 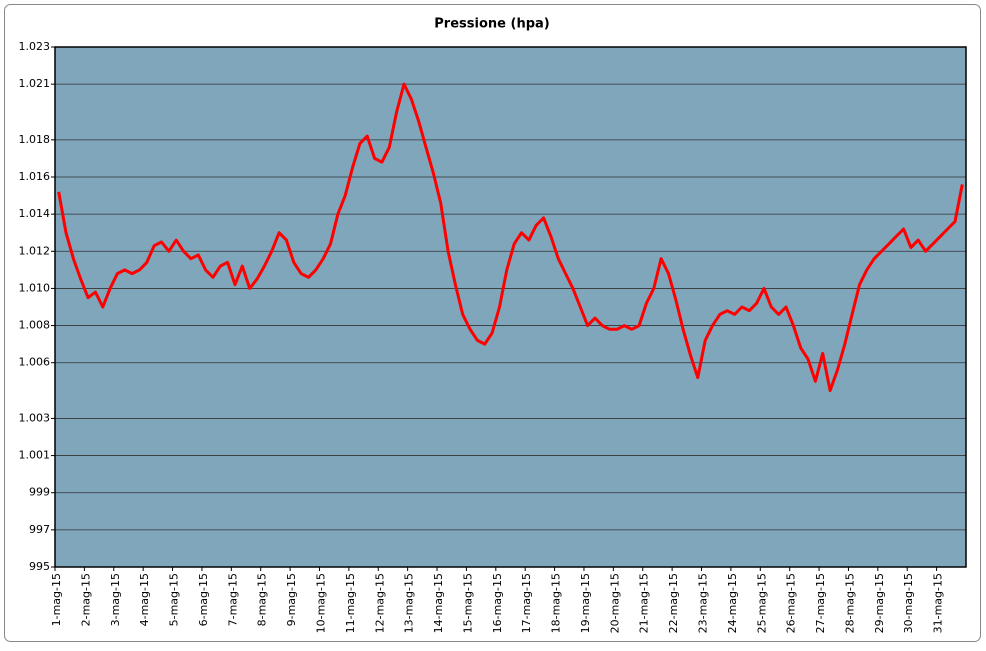 I want to click on x-tick-label: 23-mag-15, so click(x=703, y=603).